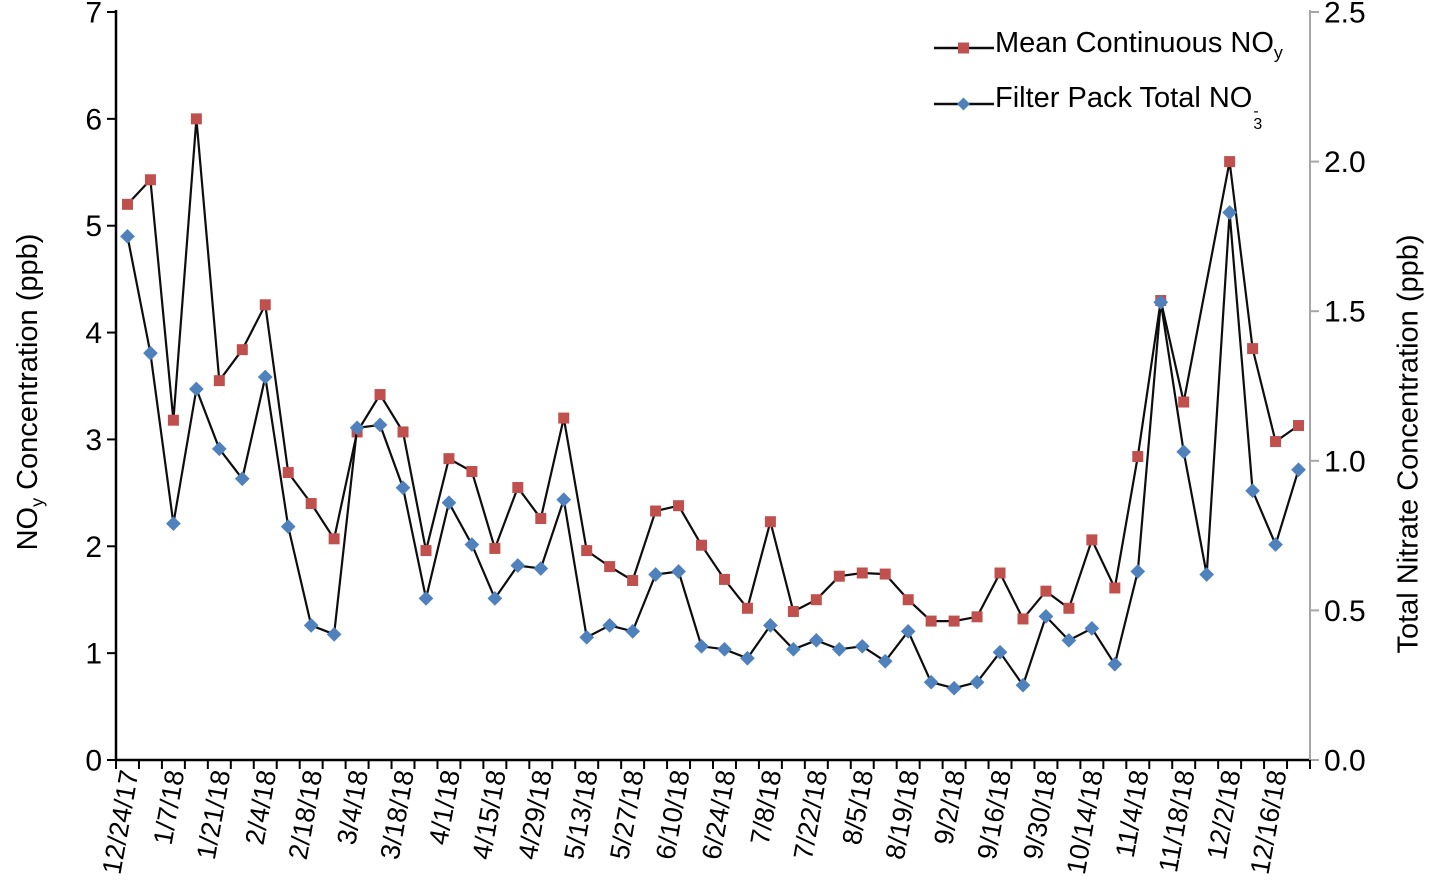  I want to click on x-tick-label: 8/19/18, so click(902, 815).